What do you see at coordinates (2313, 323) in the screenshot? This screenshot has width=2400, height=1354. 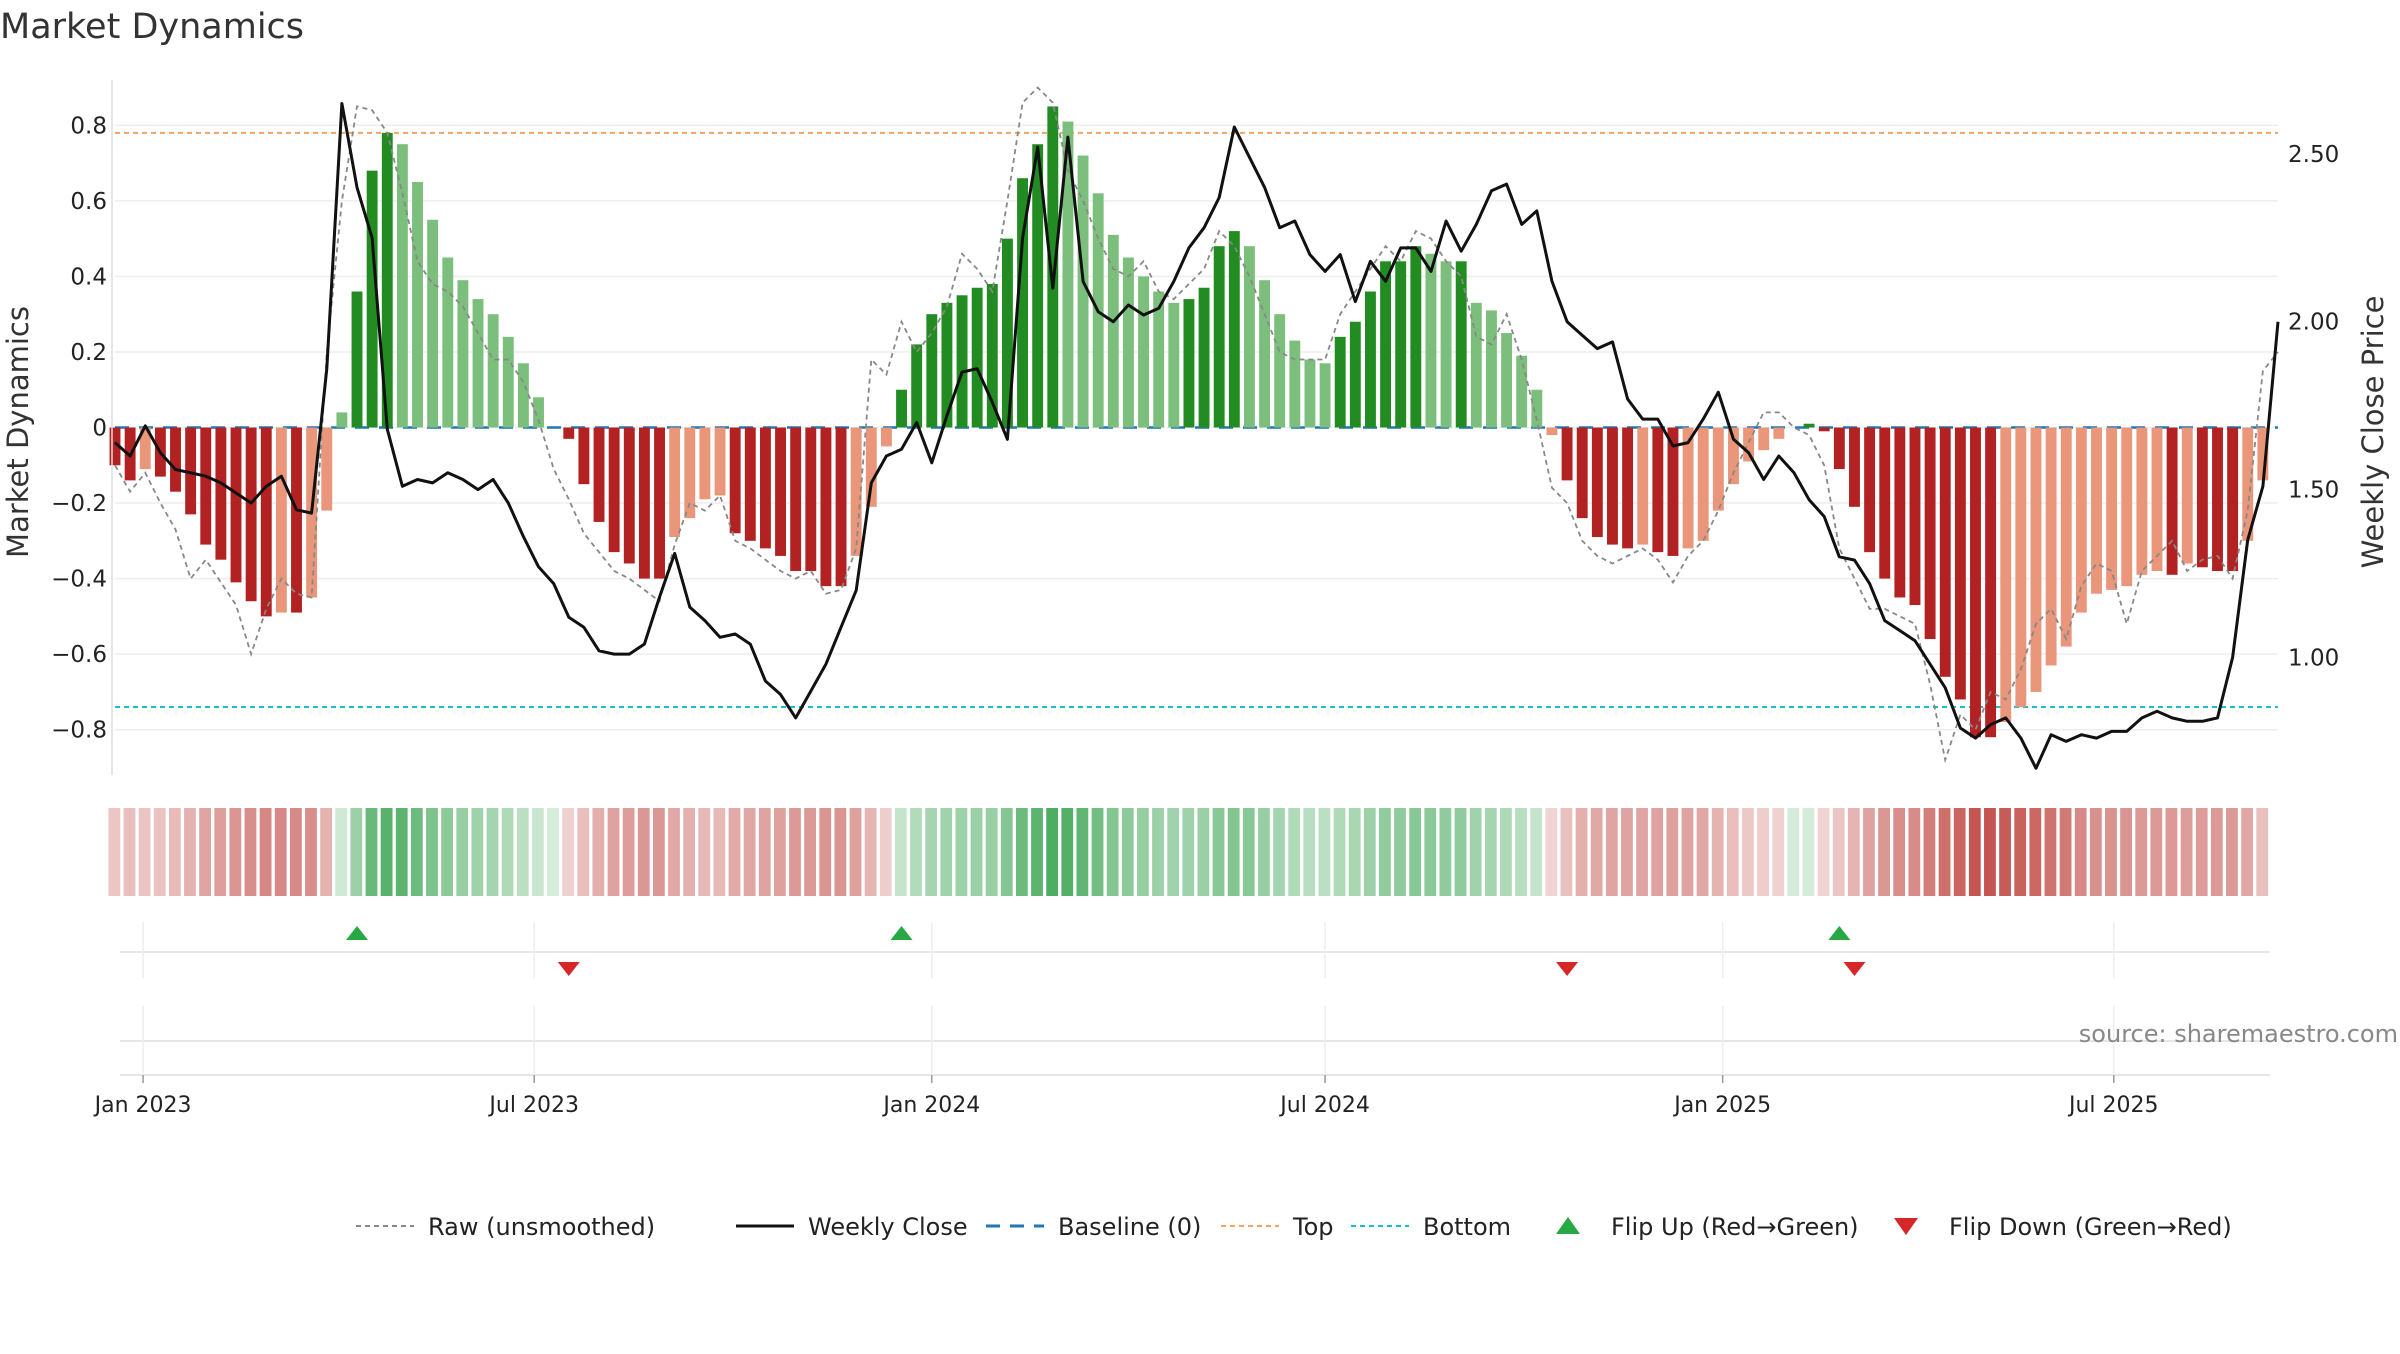 I see `right-tick-label: 2.00` at bounding box center [2313, 323].